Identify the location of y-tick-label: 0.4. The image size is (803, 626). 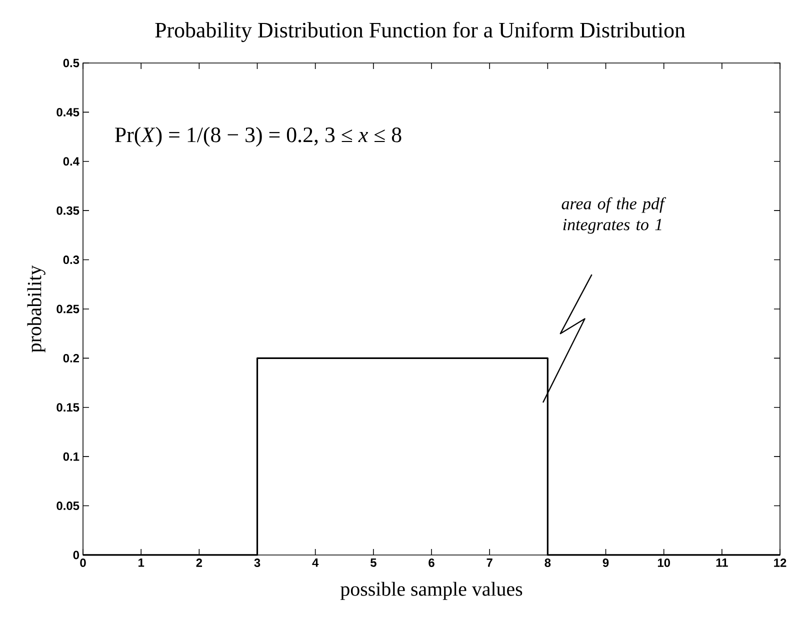
(71, 161).